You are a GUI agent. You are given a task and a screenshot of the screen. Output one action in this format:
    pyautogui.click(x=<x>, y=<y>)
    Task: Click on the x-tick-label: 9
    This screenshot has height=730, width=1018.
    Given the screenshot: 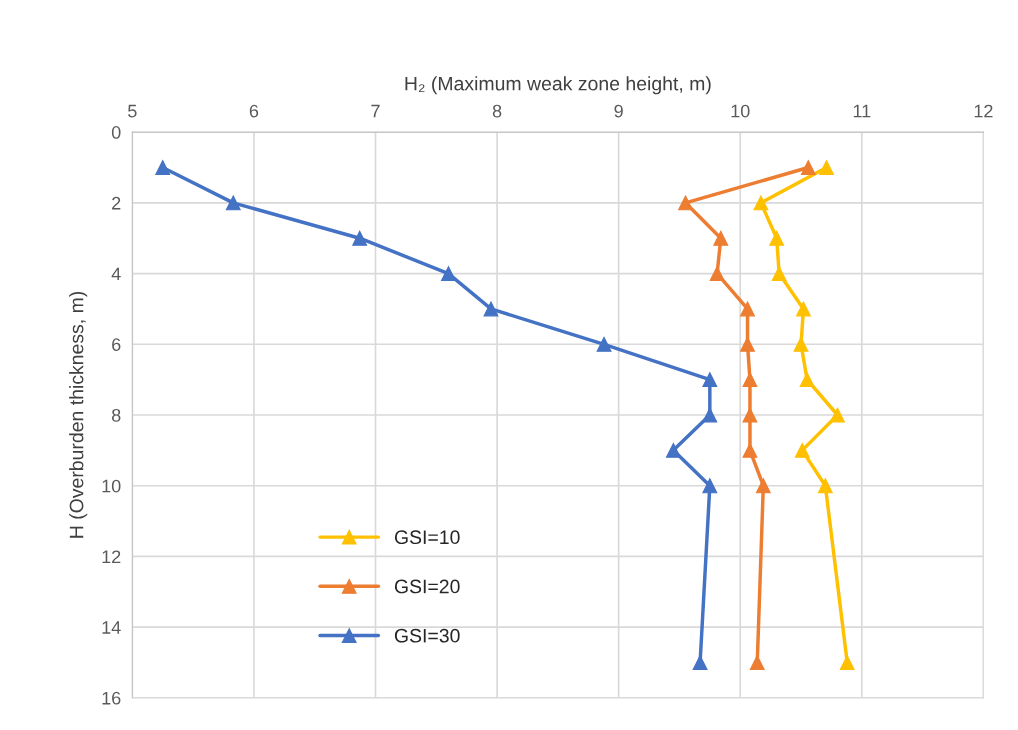 What is the action you would take?
    pyautogui.click(x=618, y=111)
    